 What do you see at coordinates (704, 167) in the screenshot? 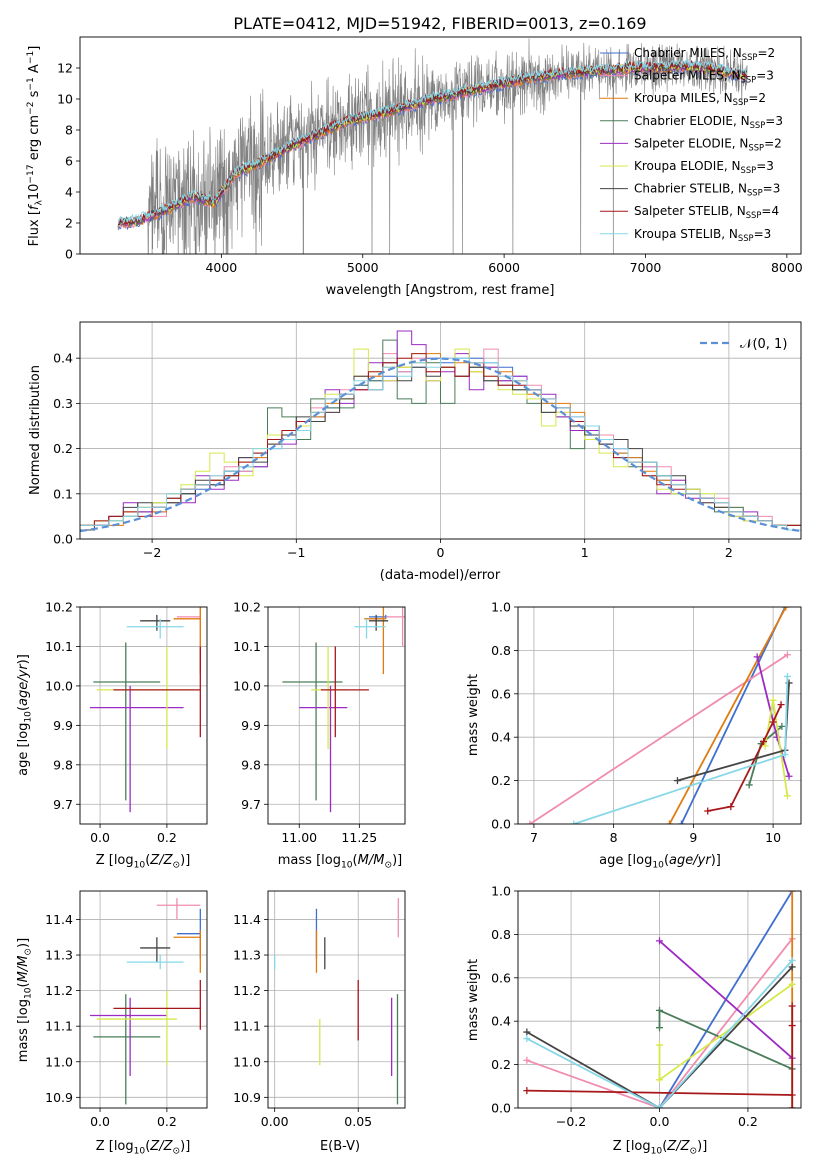
I see `legend-label-kroupa_elodie: Kroupa ELODIE, NSSP=3` at bounding box center [704, 167].